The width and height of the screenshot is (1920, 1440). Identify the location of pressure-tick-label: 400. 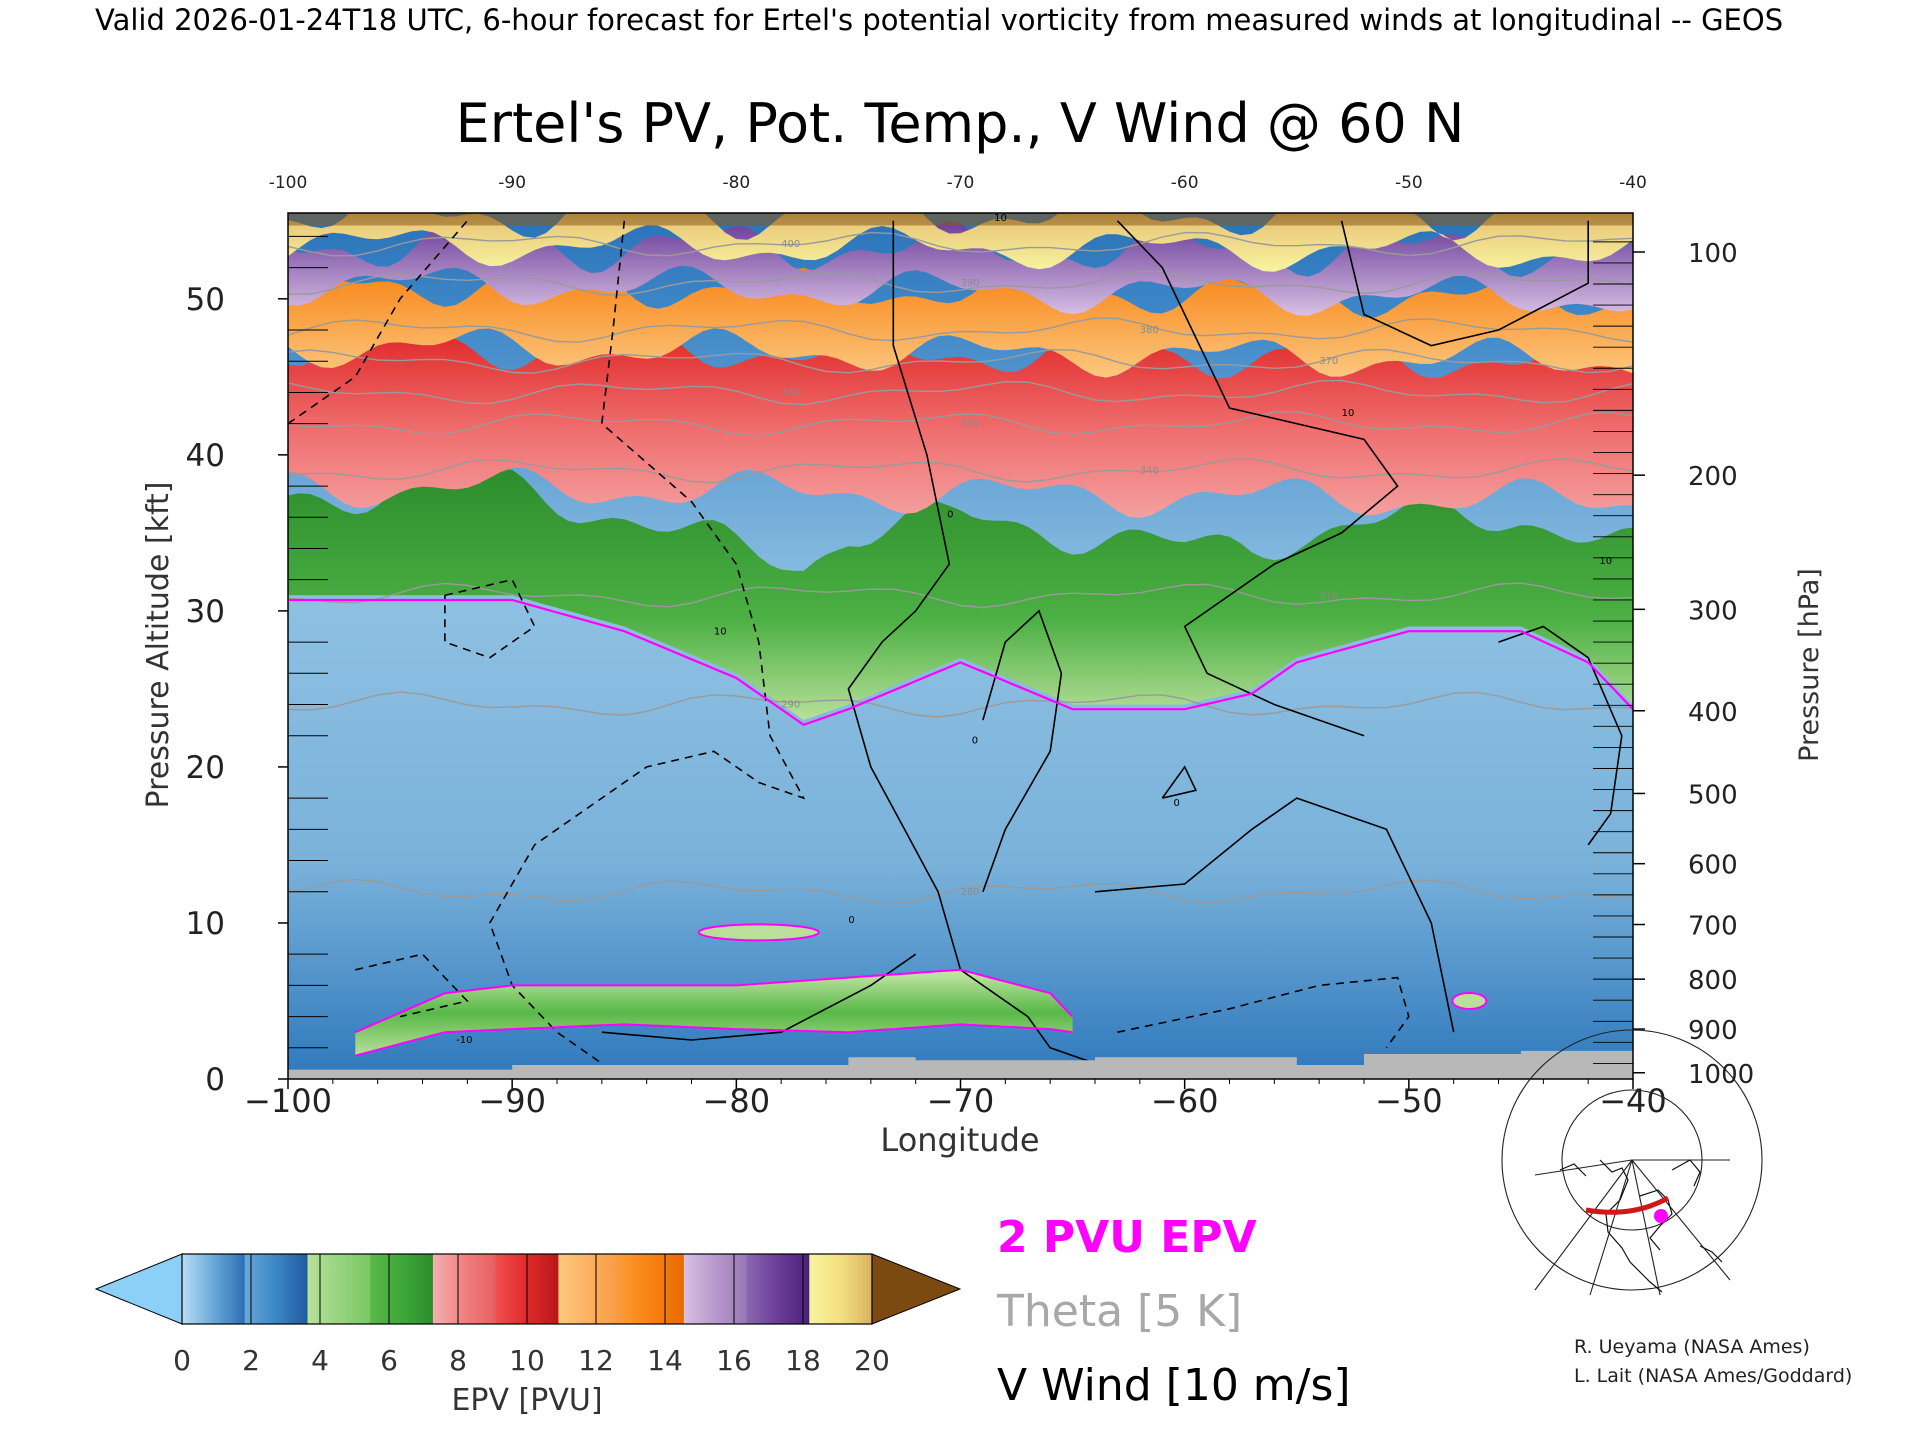
(1713, 713).